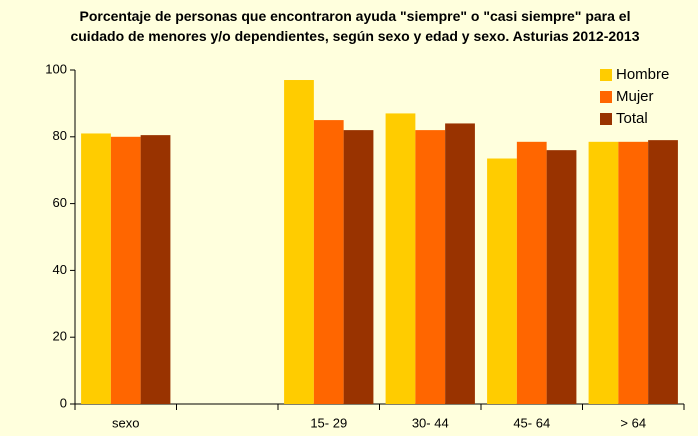 The height and width of the screenshot is (436, 698). Describe the element at coordinates (635, 96) in the screenshot. I see `legend-label: Mujer` at that location.